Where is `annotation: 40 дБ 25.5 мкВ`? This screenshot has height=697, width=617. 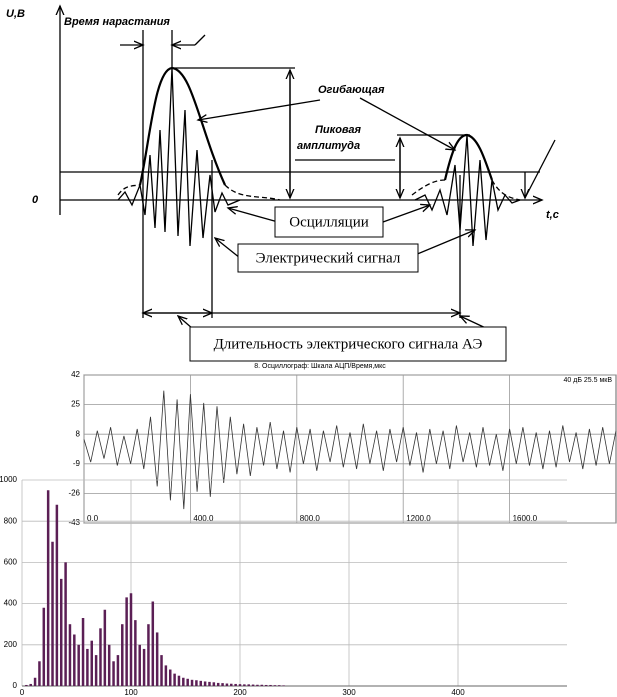
annotation: 40 дБ 25.5 мкВ is located at coordinates (588, 380).